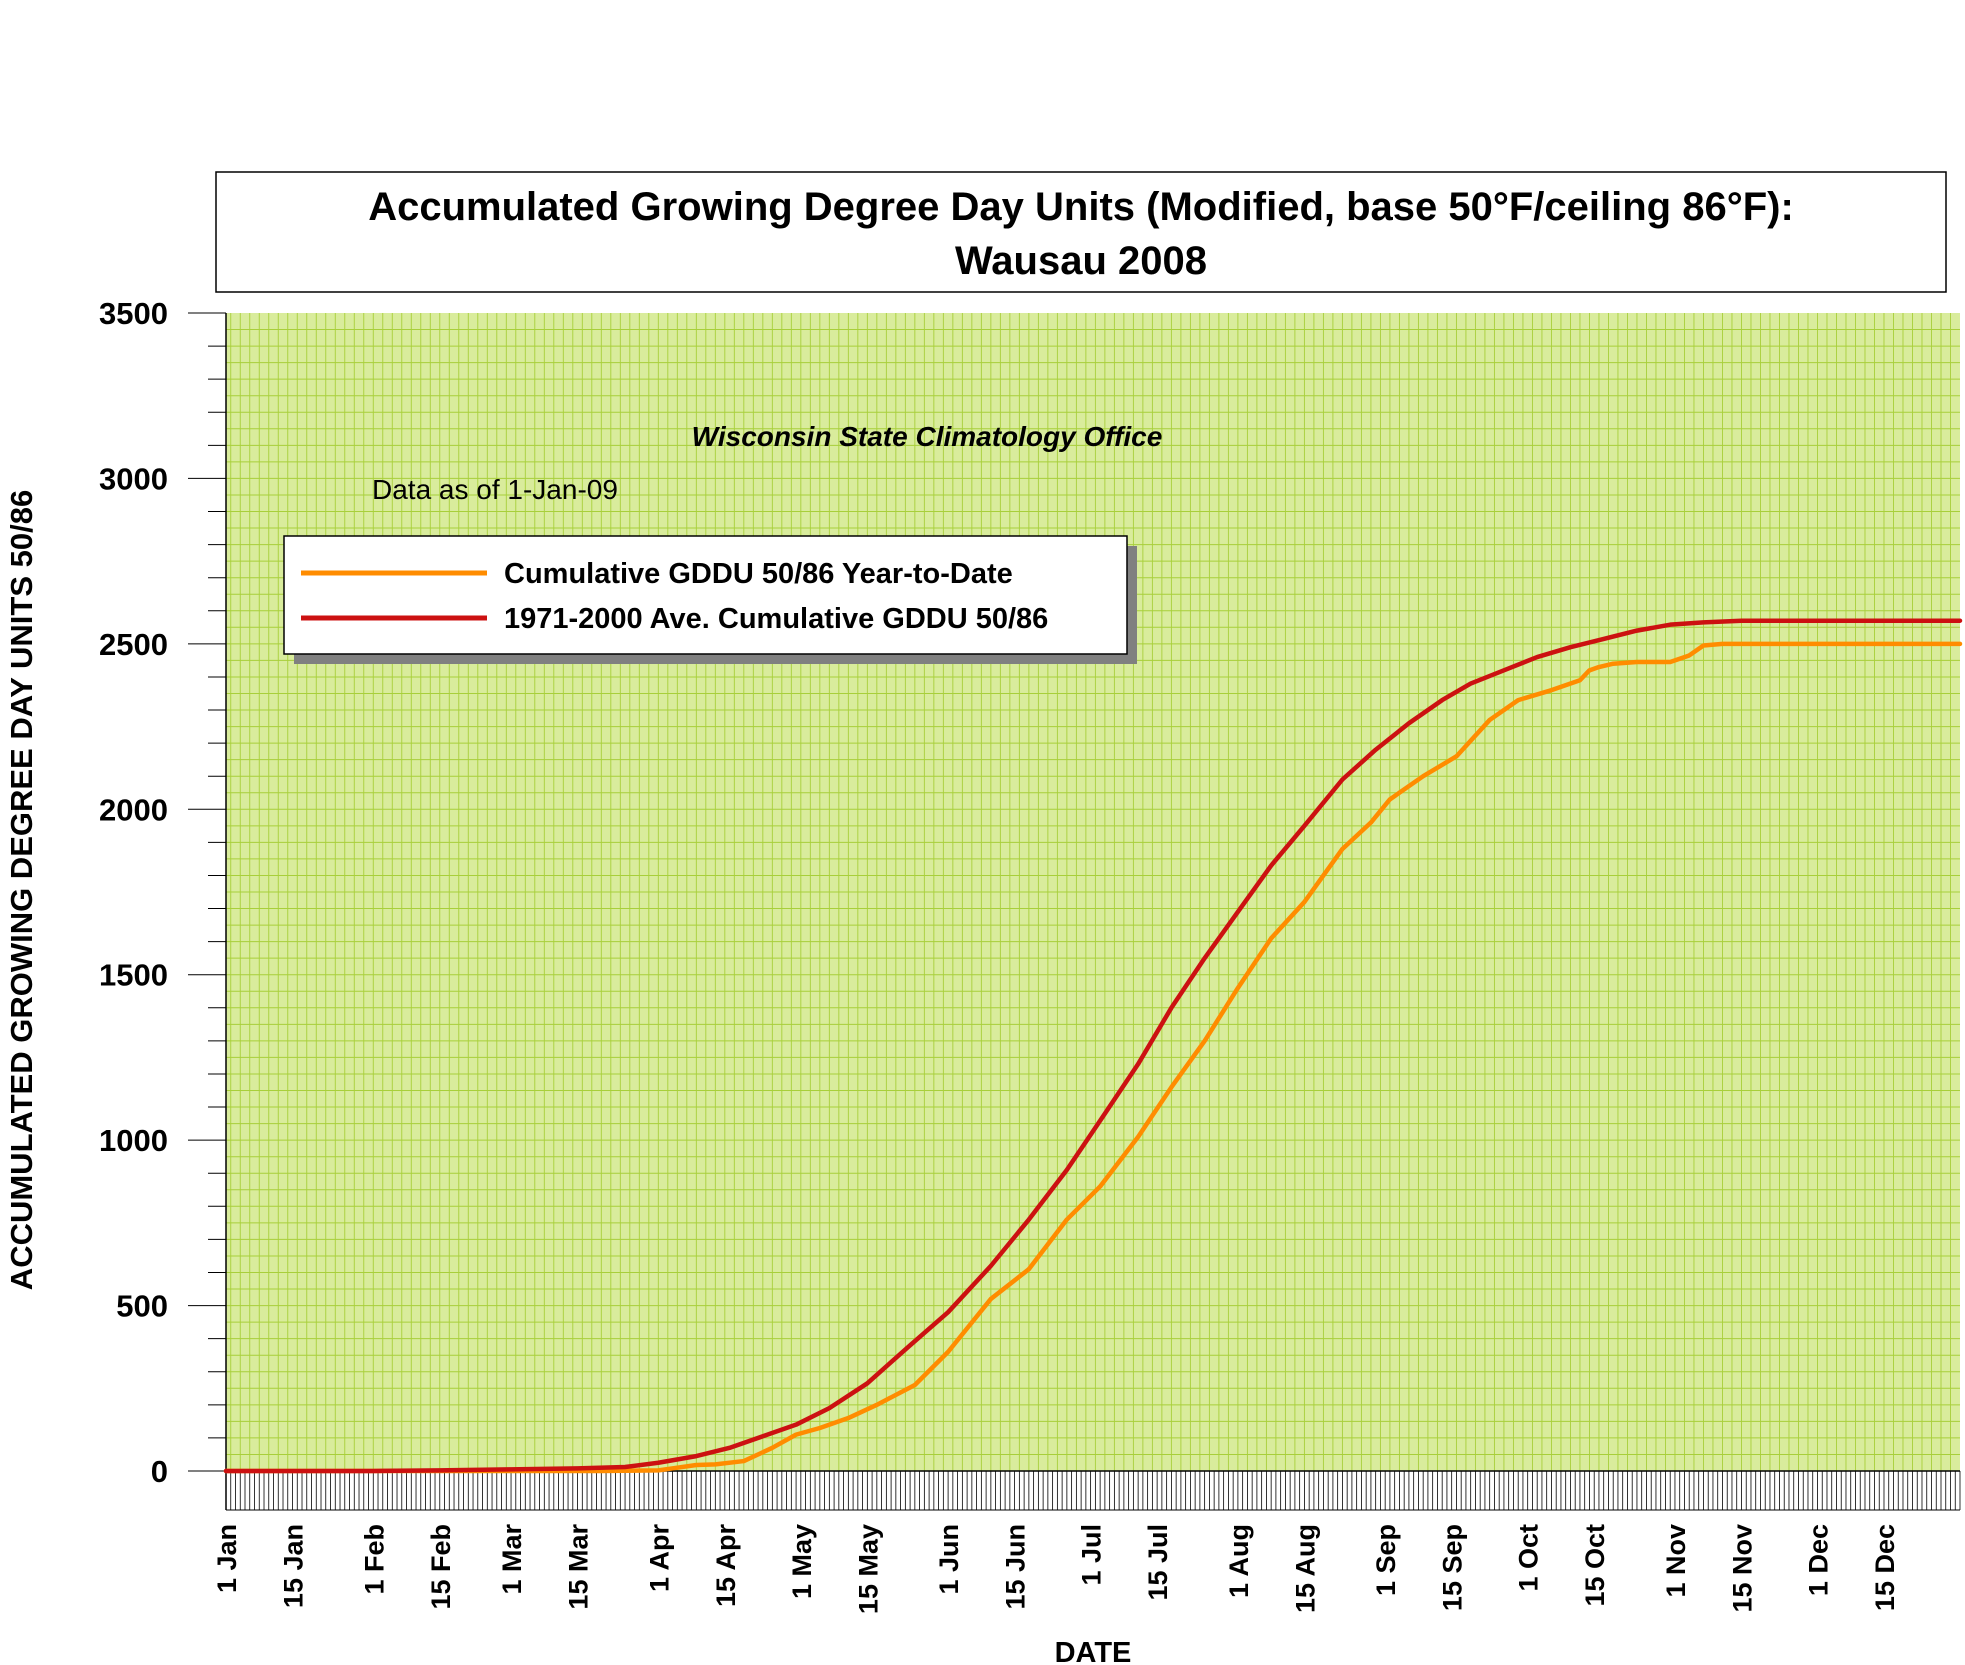 This screenshot has width=1965, height=1665. Describe the element at coordinates (868, 1569) in the screenshot. I see `x-tick-label: 15 May` at that location.